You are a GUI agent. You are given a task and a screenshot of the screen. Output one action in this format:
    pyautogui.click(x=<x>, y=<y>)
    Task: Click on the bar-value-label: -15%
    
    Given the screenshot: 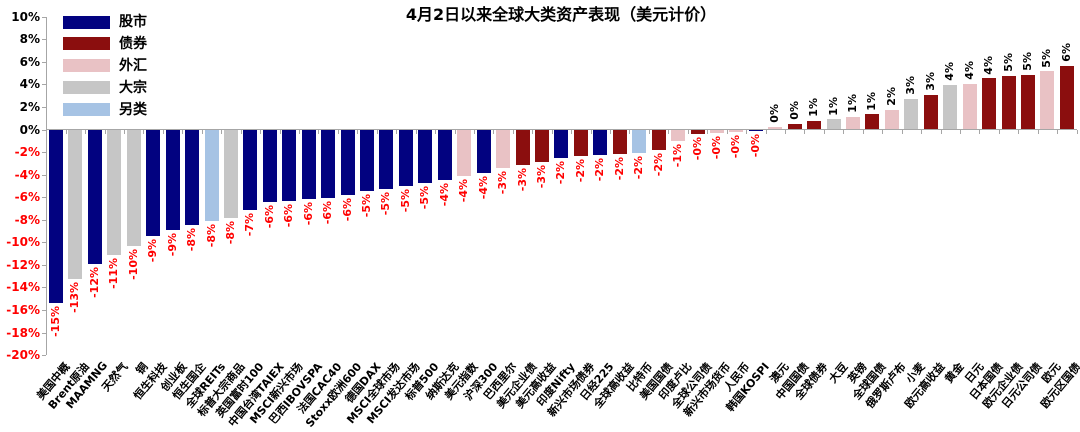 What is the action you would take?
    pyautogui.click(x=55, y=321)
    